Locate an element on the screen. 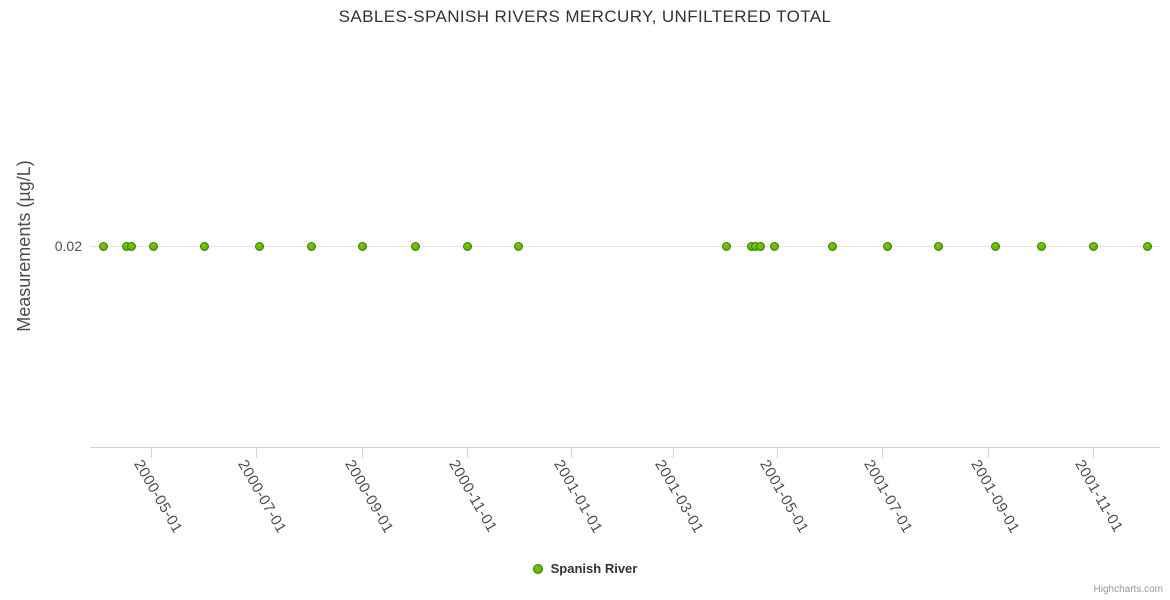  x-axis-label: 2000-11-01 is located at coordinates (473, 496).